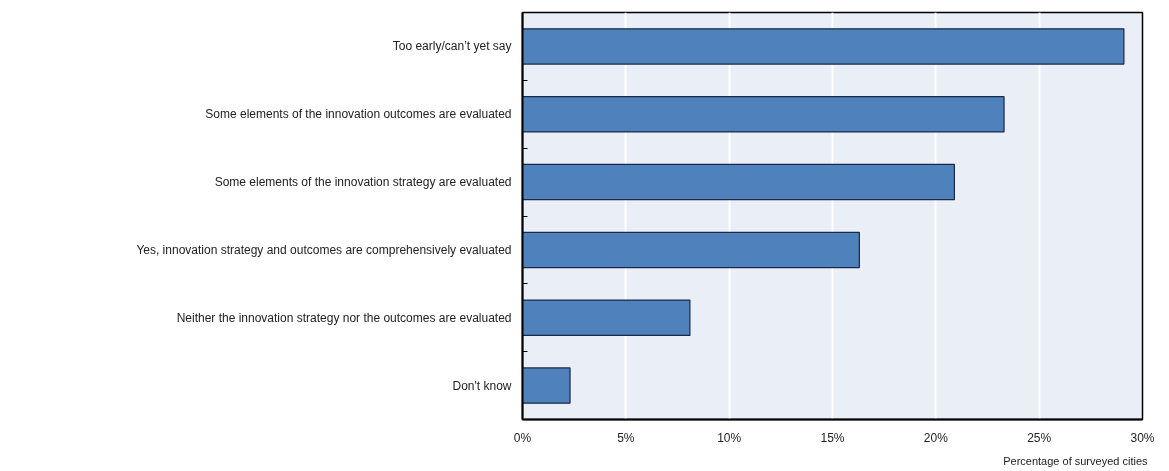  What do you see at coordinates (344, 317) in the screenshot?
I see `y-tick-label: Neither the innovation strategy nor the outcomes are evaluated` at bounding box center [344, 317].